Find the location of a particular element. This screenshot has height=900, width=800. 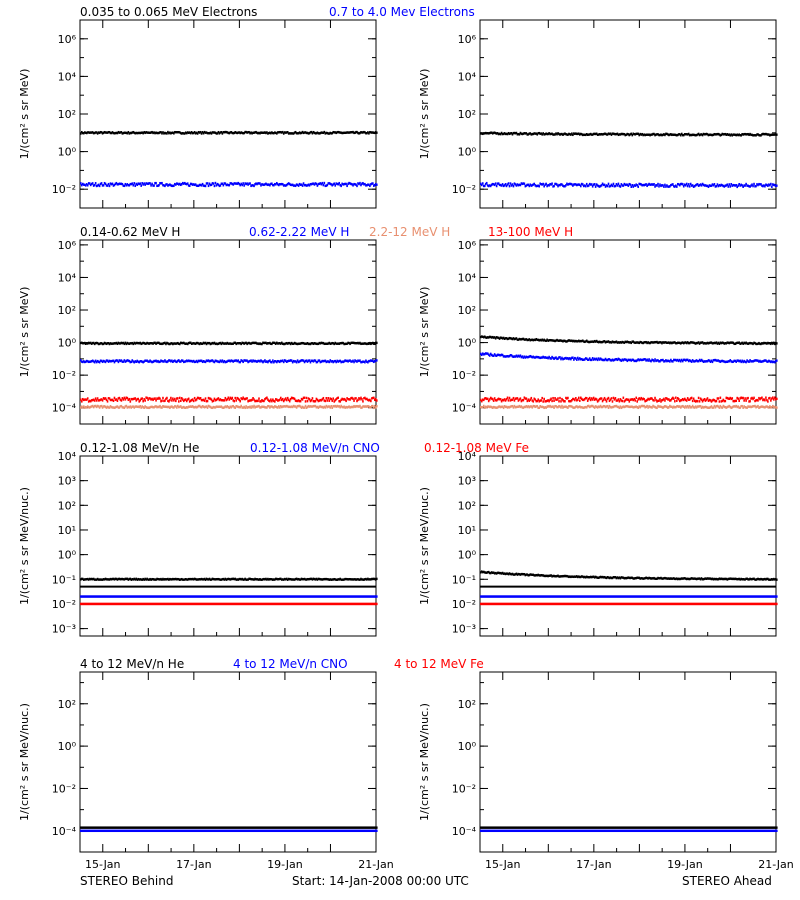

y-tick-label: 10⁴ is located at coordinates (67, 277).